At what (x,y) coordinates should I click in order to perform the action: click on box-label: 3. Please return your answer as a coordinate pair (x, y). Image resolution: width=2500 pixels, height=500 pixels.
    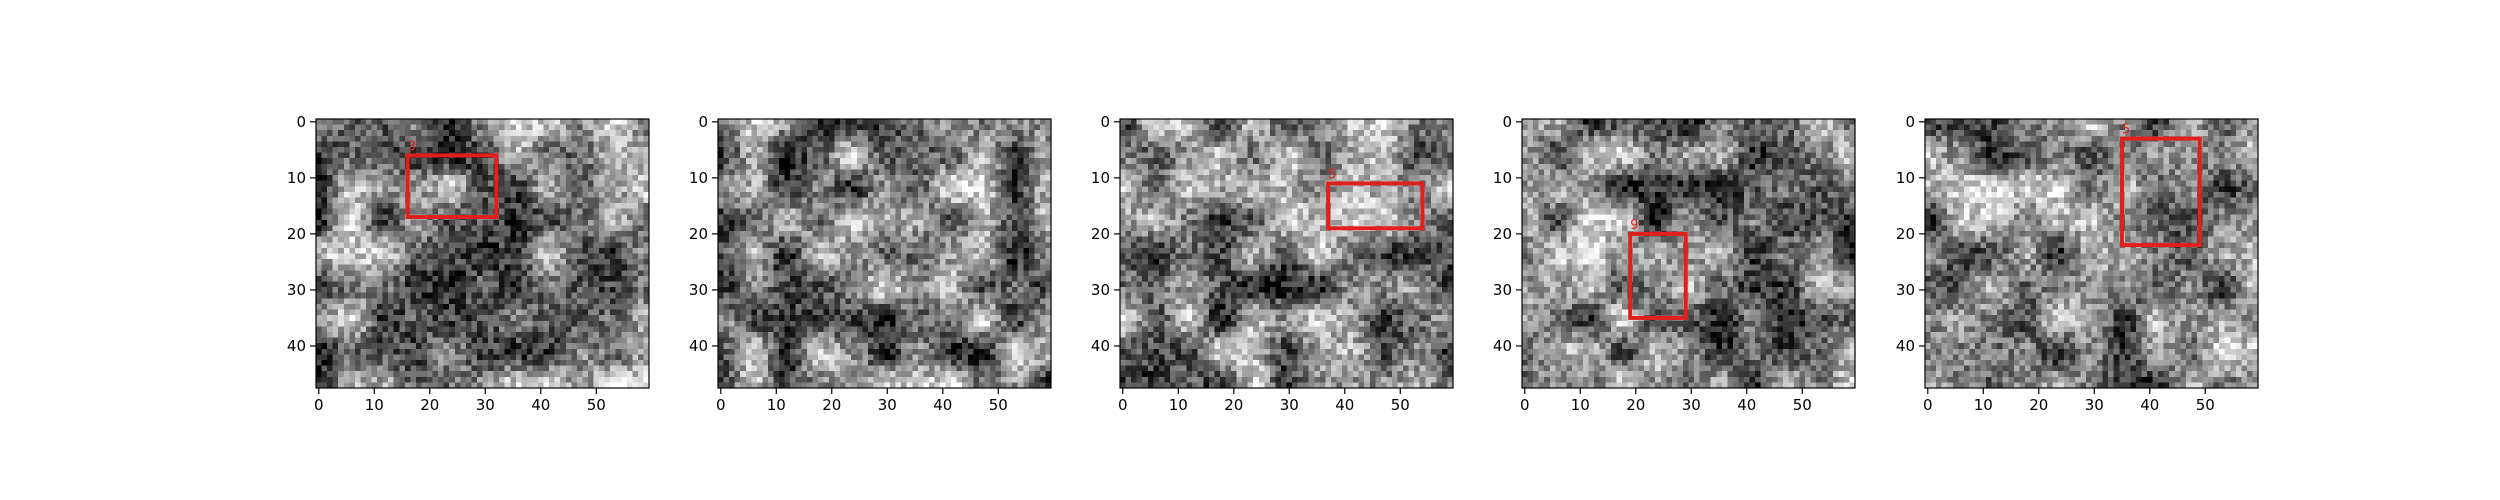
    Looking at the image, I should click on (412, 146).